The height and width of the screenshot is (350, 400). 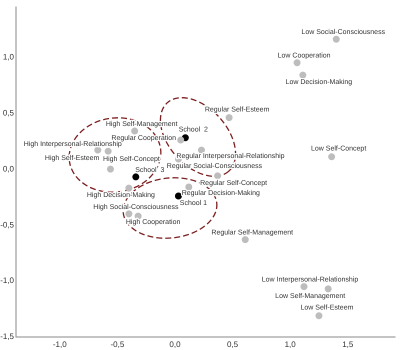 What do you see at coordinates (348, 345) in the screenshot?
I see `x-tick-label: 1,5` at bounding box center [348, 345].